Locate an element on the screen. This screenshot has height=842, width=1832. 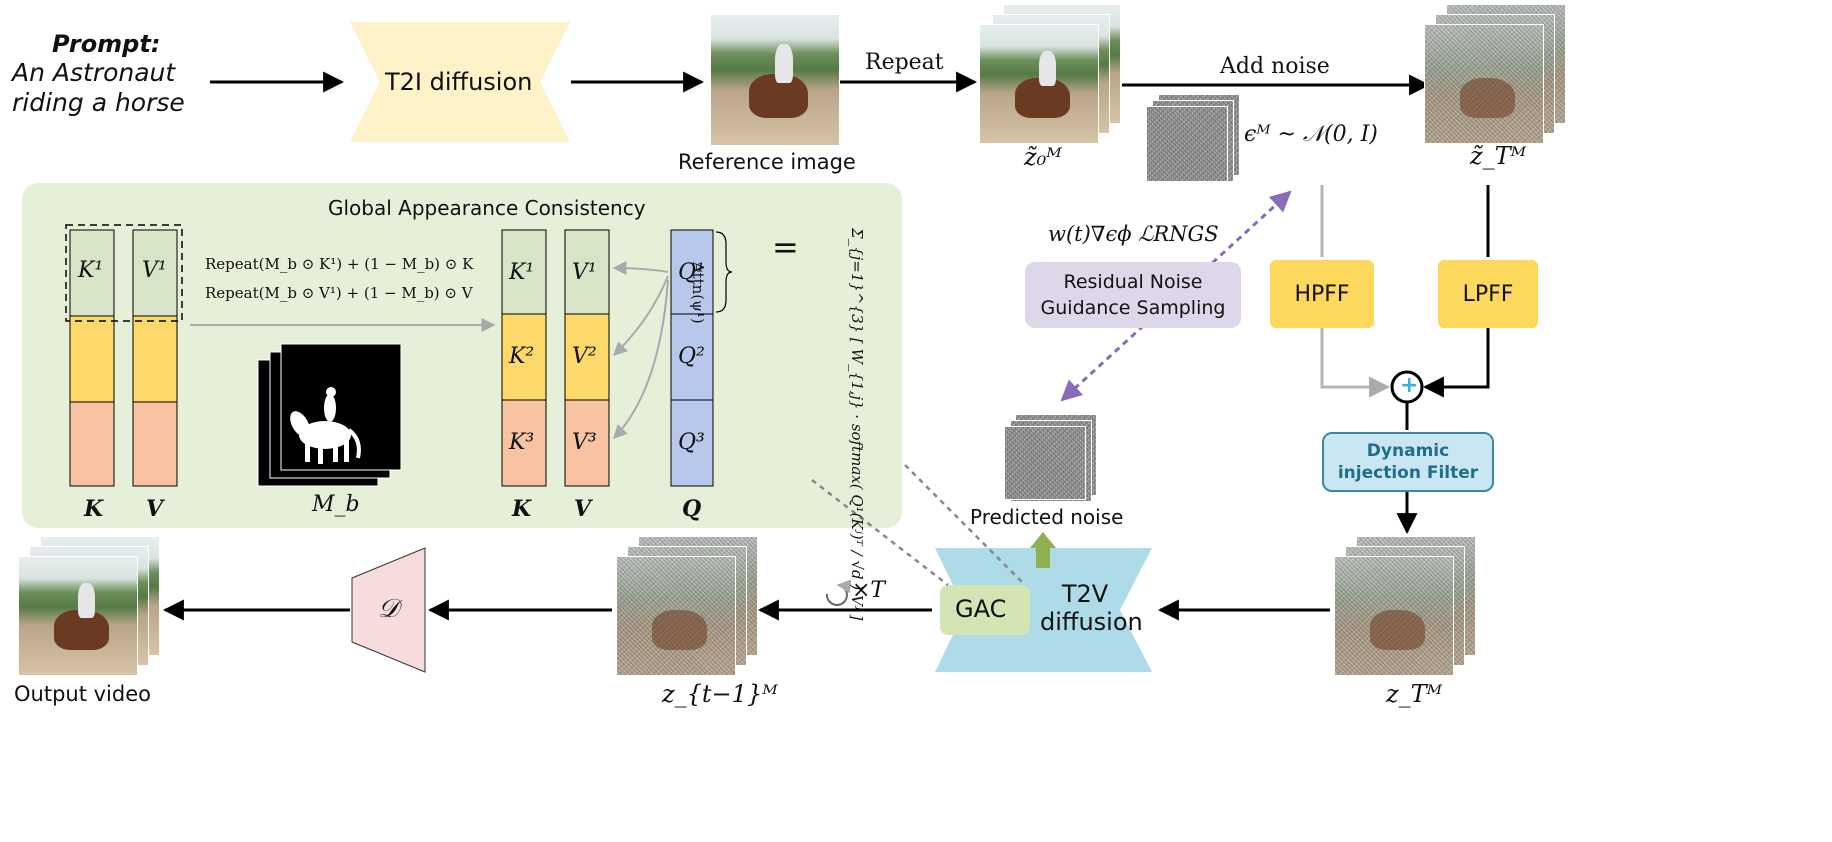
q-cell-1: Q¹ is located at coordinates (691, 272).